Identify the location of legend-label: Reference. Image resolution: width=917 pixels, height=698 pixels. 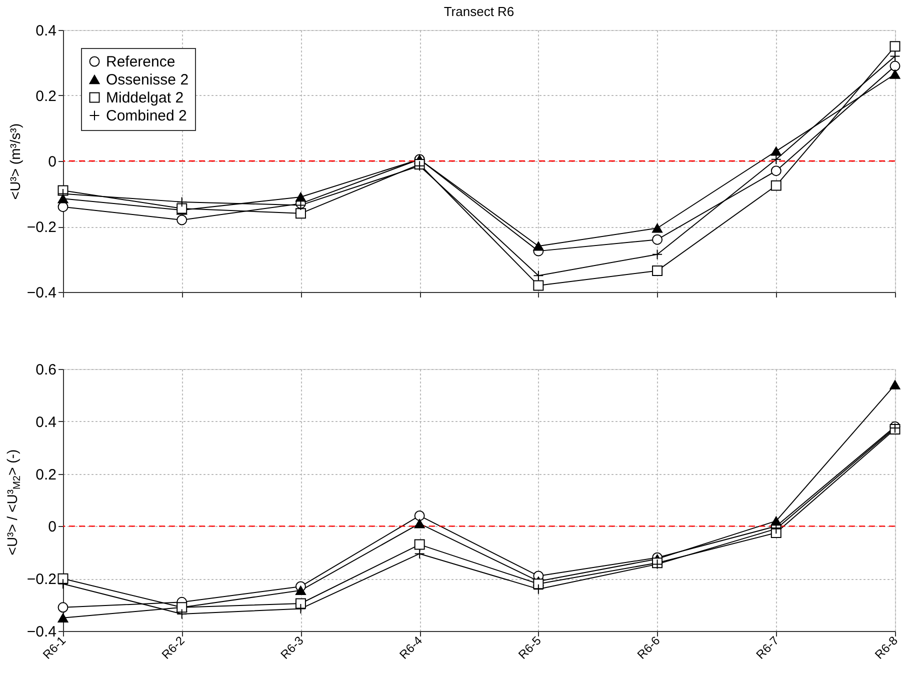
(141, 62).